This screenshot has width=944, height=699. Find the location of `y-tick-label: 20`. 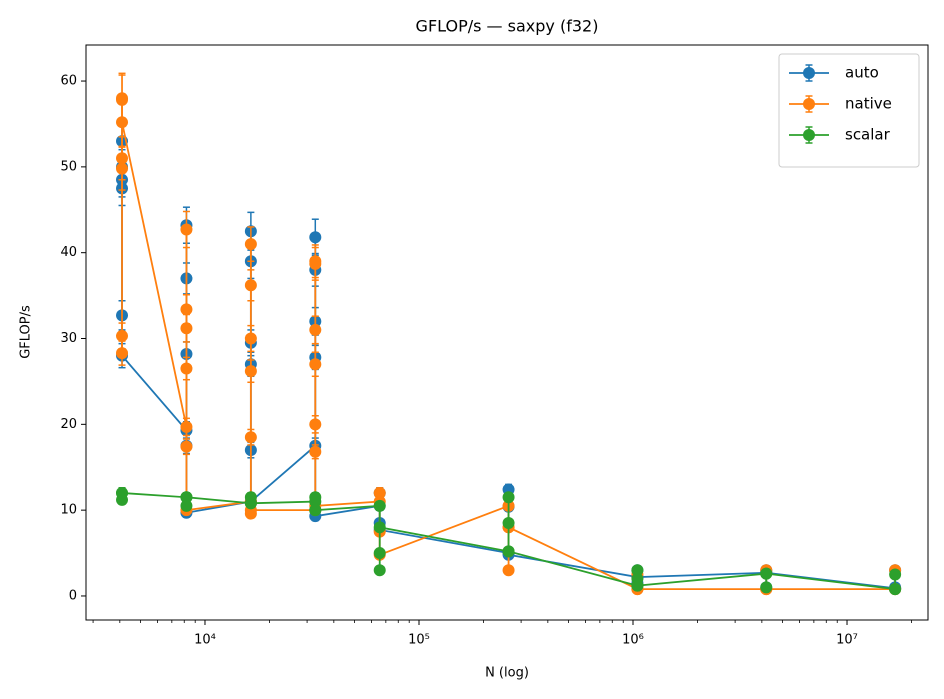

y-tick-label: 20 is located at coordinates (68, 424).